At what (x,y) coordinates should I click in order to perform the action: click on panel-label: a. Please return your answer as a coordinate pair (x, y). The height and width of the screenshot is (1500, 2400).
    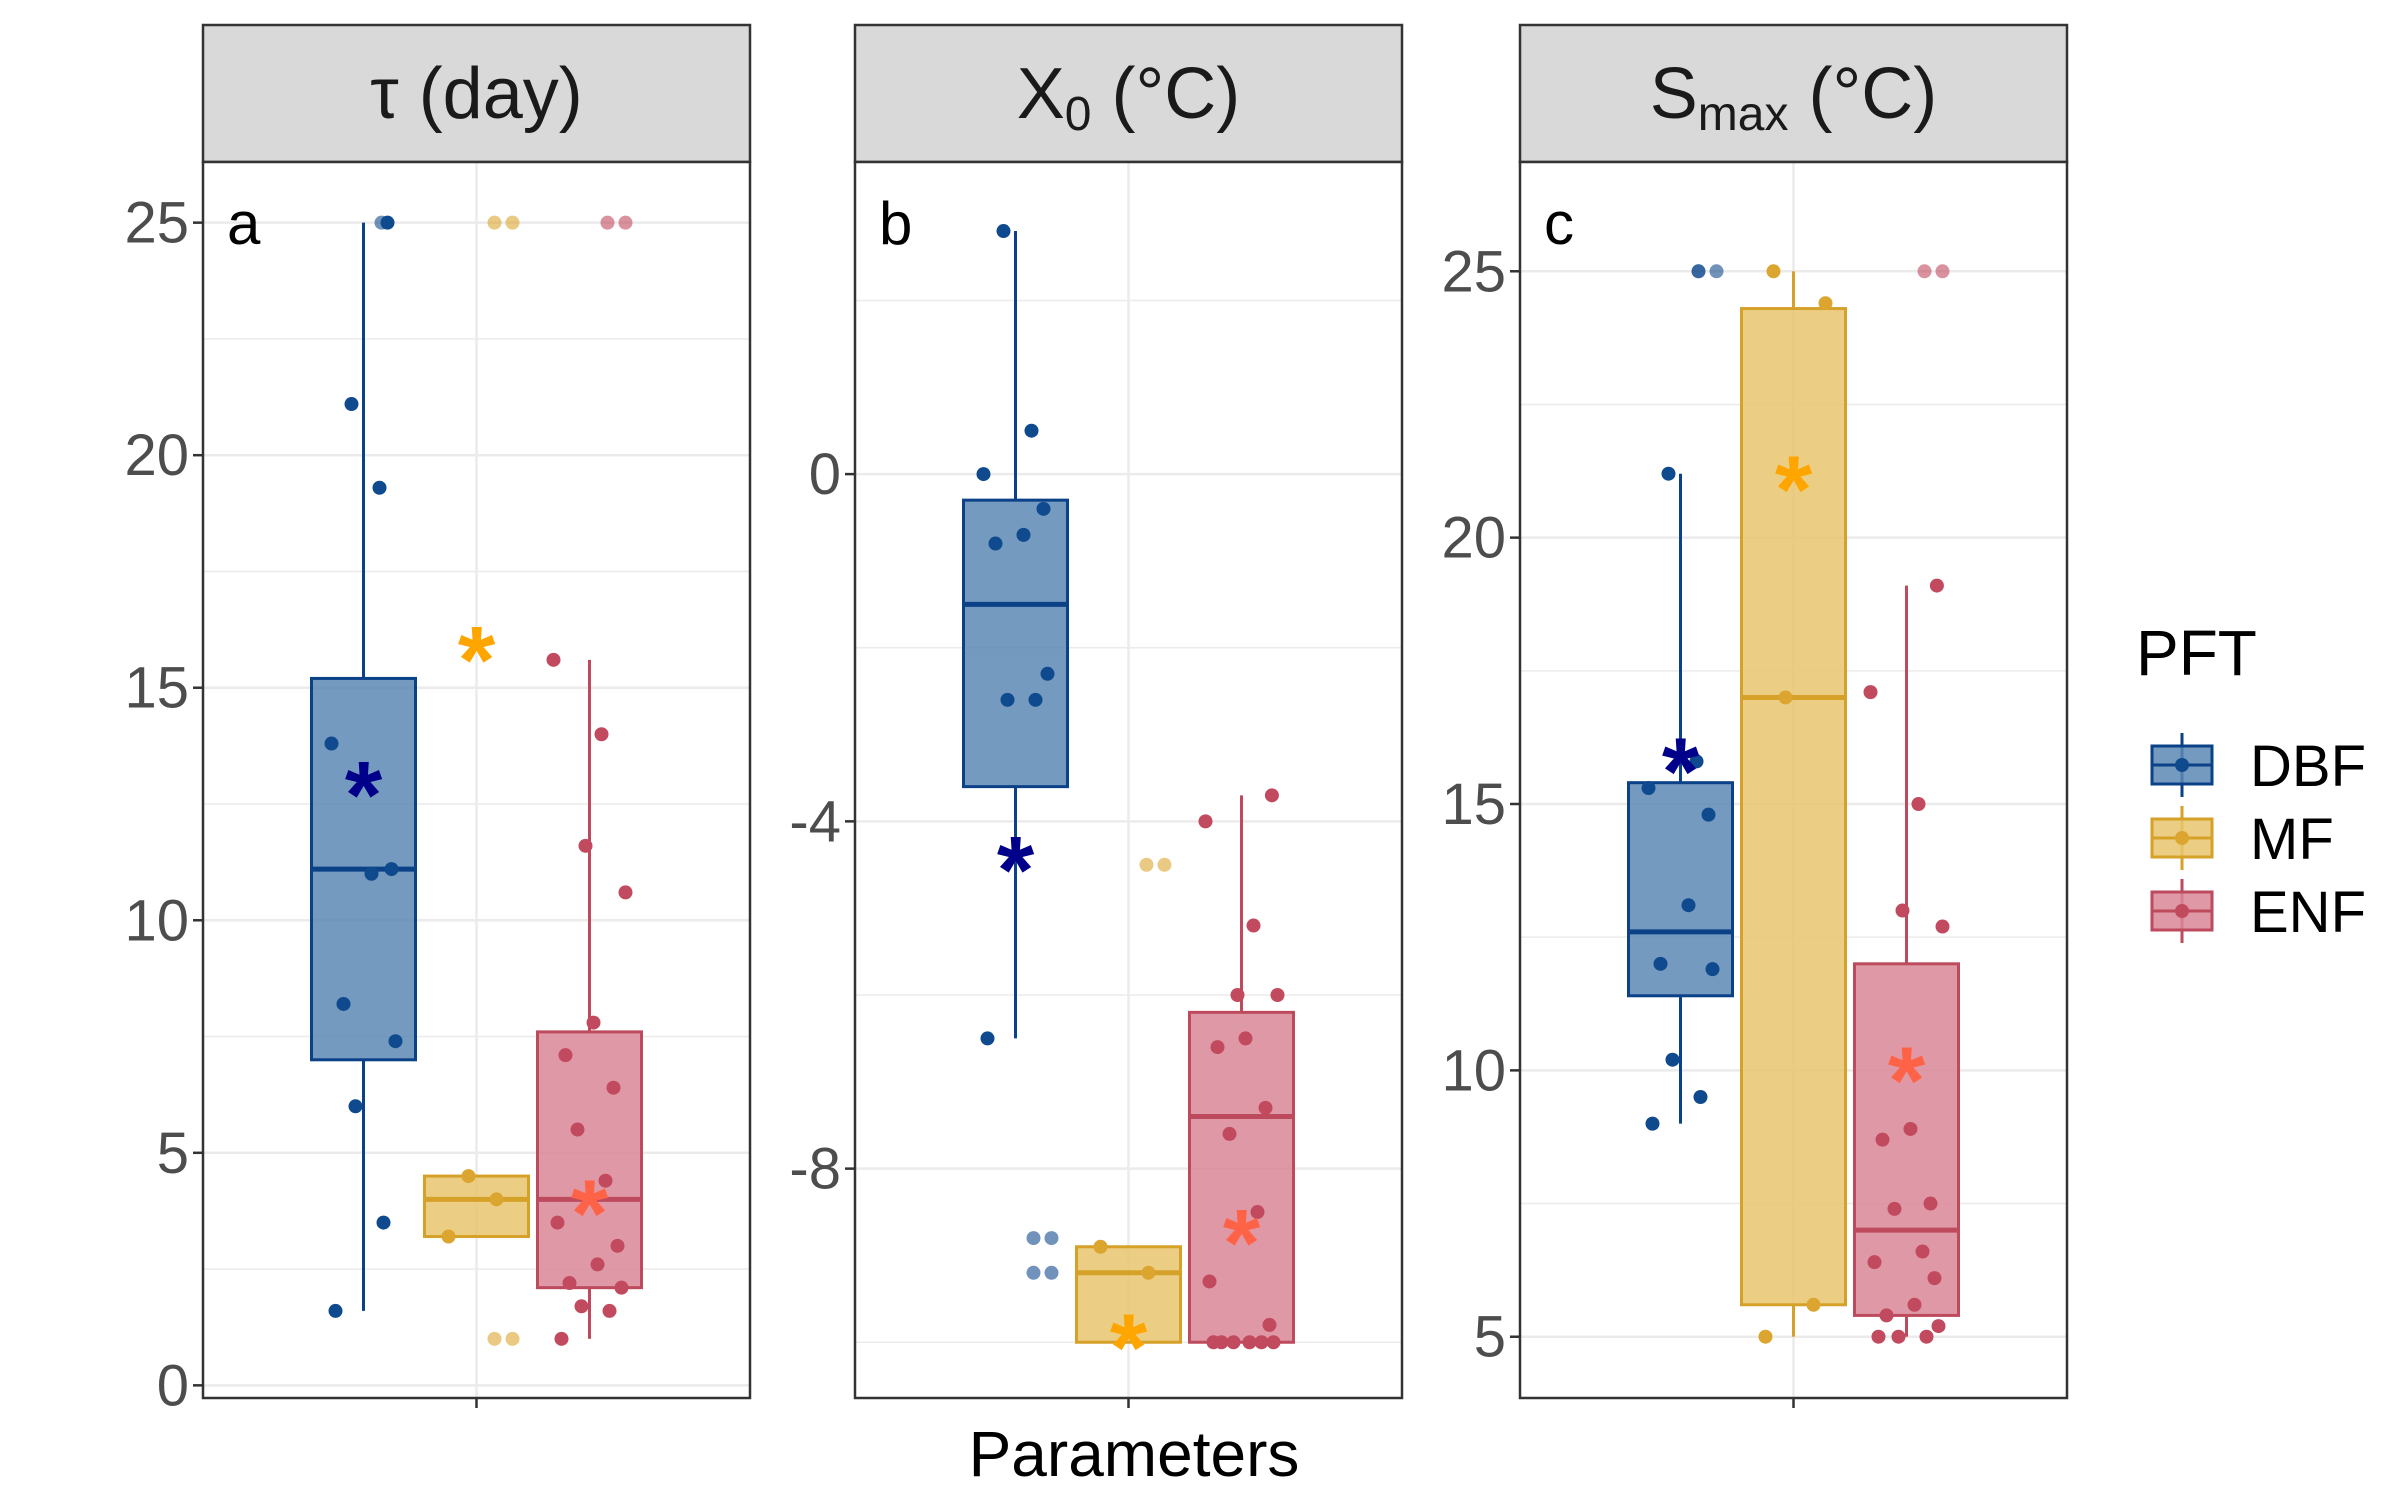
    Looking at the image, I should click on (244, 223).